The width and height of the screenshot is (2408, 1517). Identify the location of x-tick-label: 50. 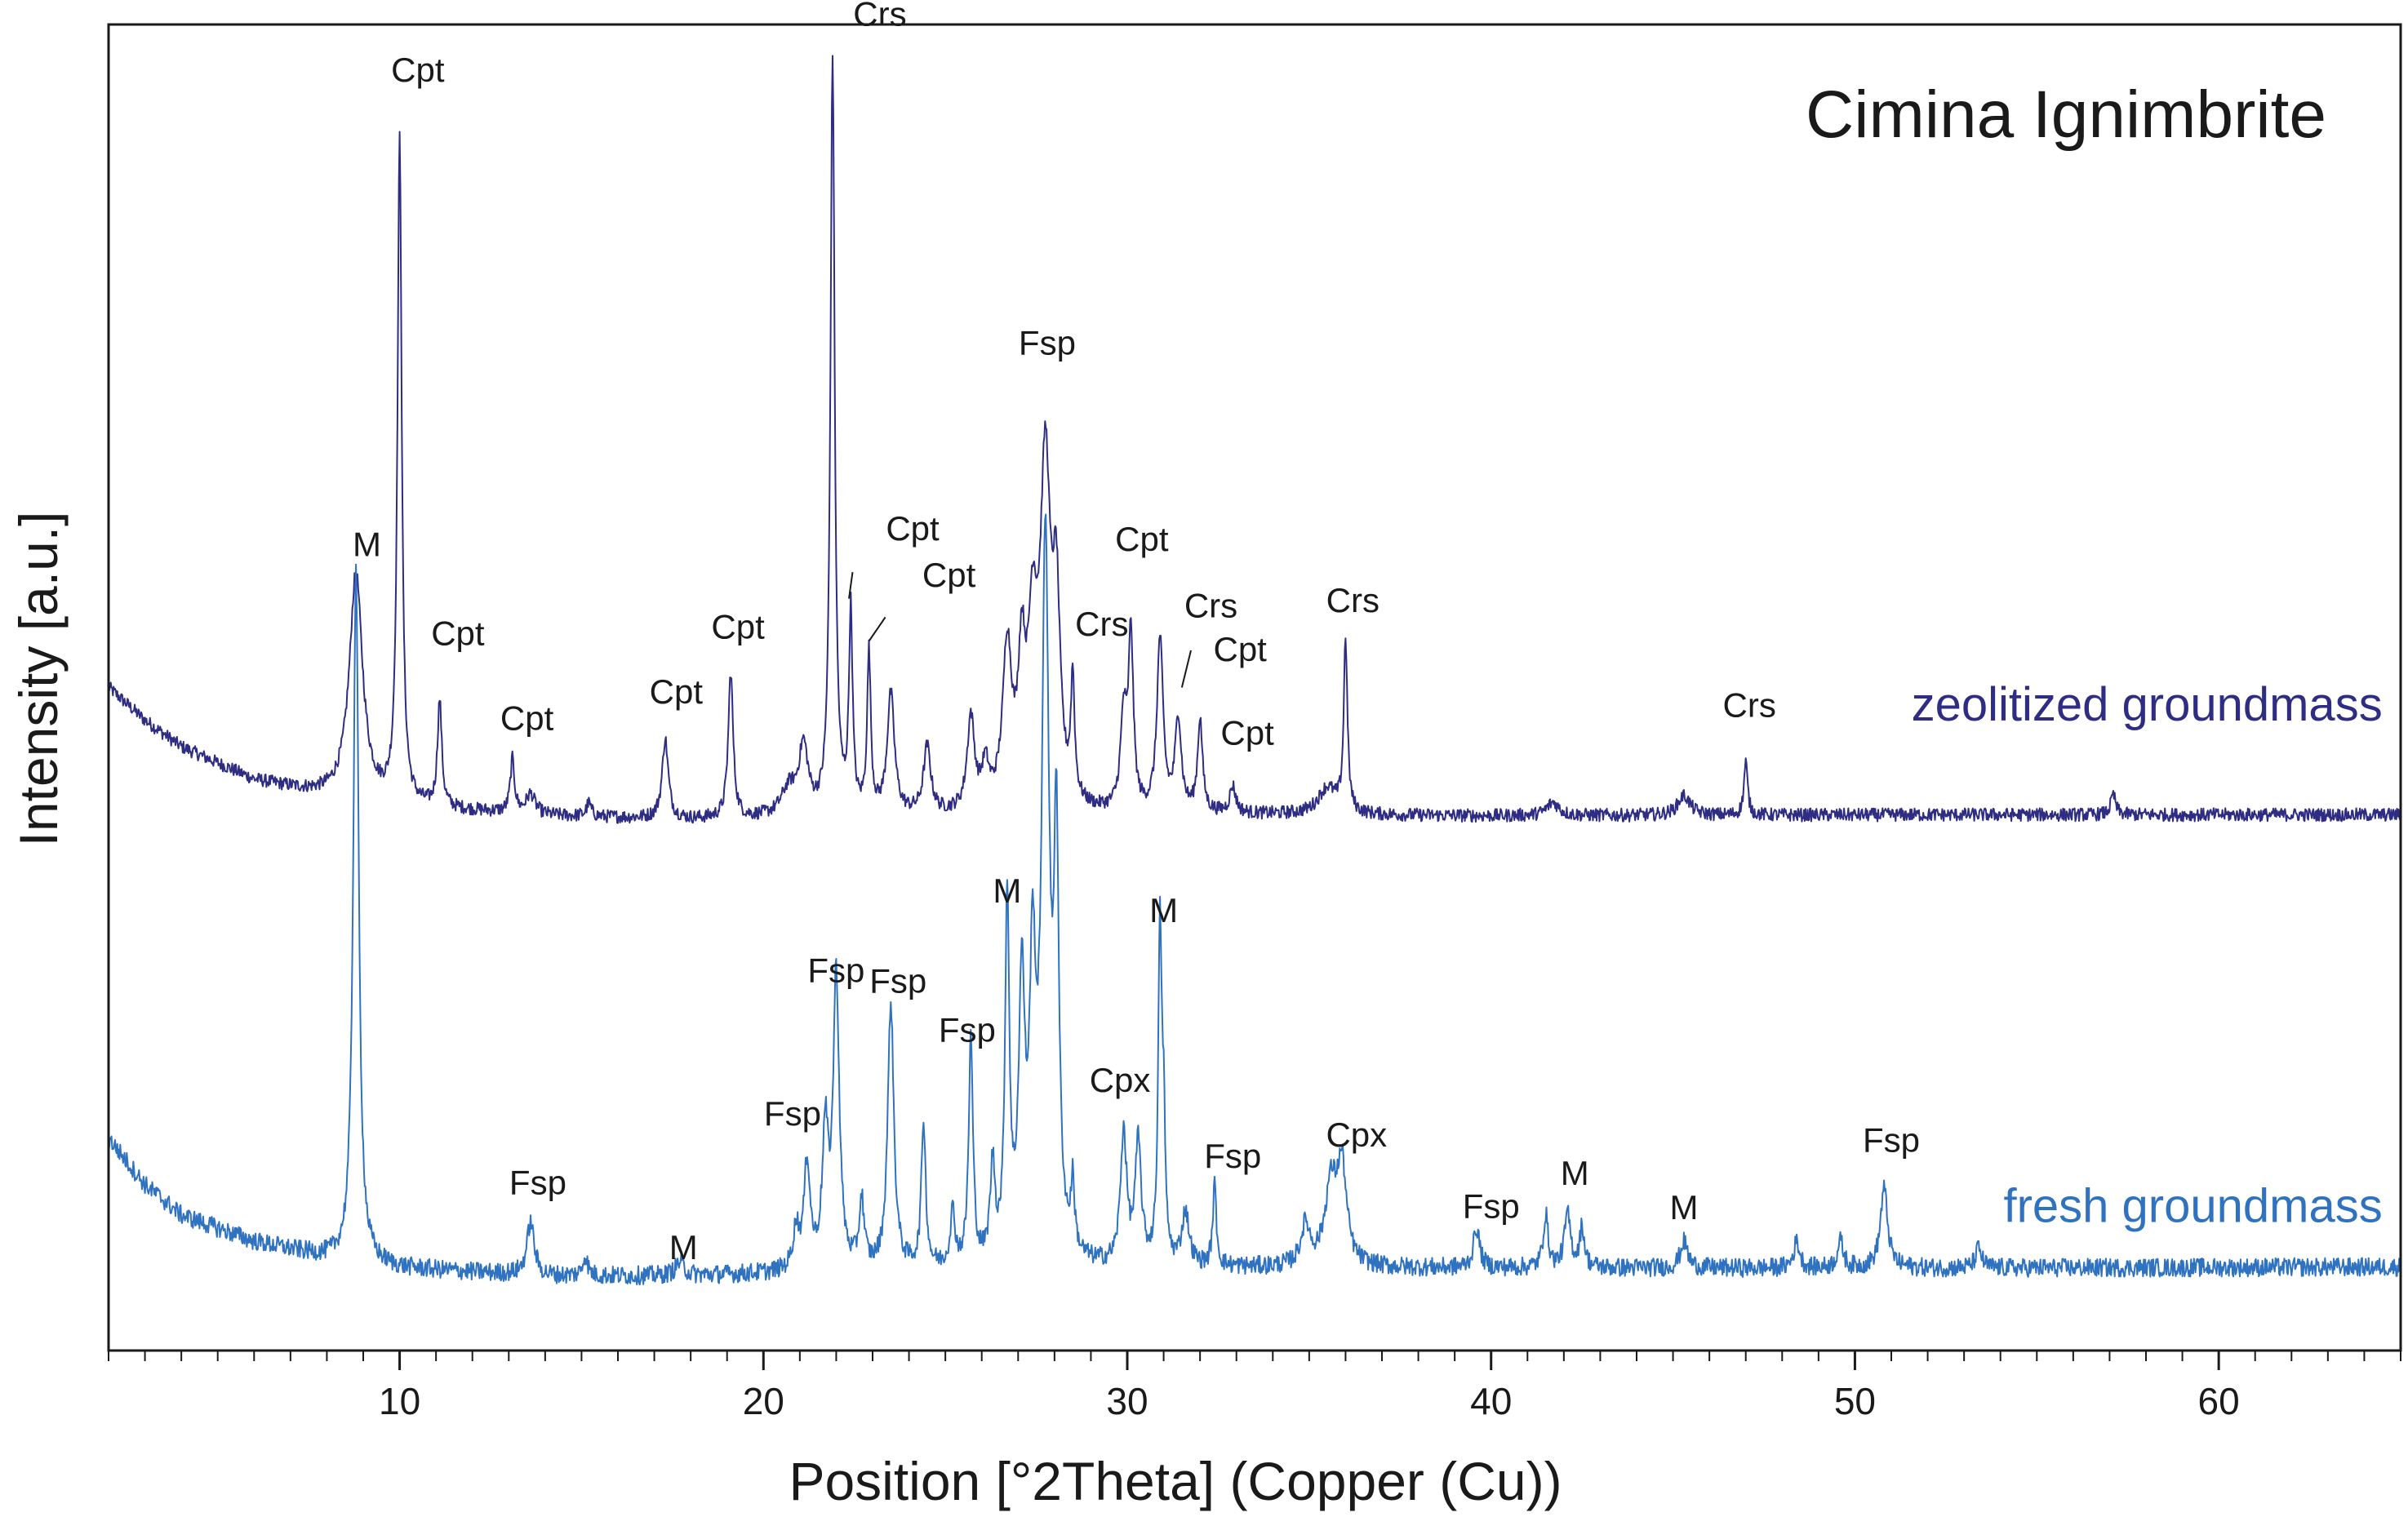
(1855, 1401).